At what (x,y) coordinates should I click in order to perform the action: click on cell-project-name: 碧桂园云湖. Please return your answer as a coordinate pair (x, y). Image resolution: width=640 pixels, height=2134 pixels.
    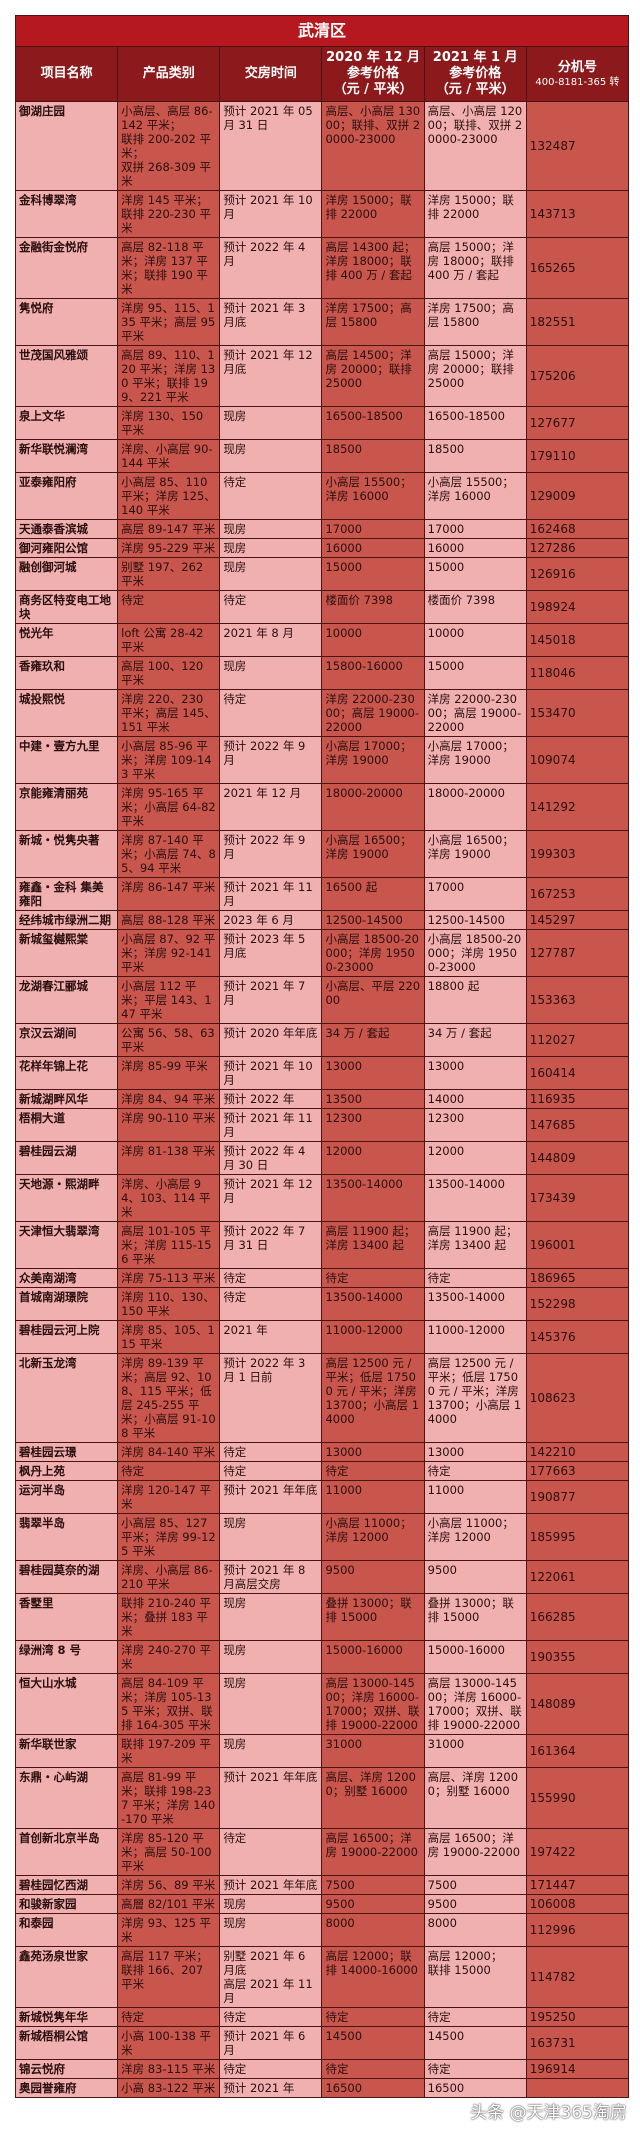
    Looking at the image, I should click on (66, 1158).